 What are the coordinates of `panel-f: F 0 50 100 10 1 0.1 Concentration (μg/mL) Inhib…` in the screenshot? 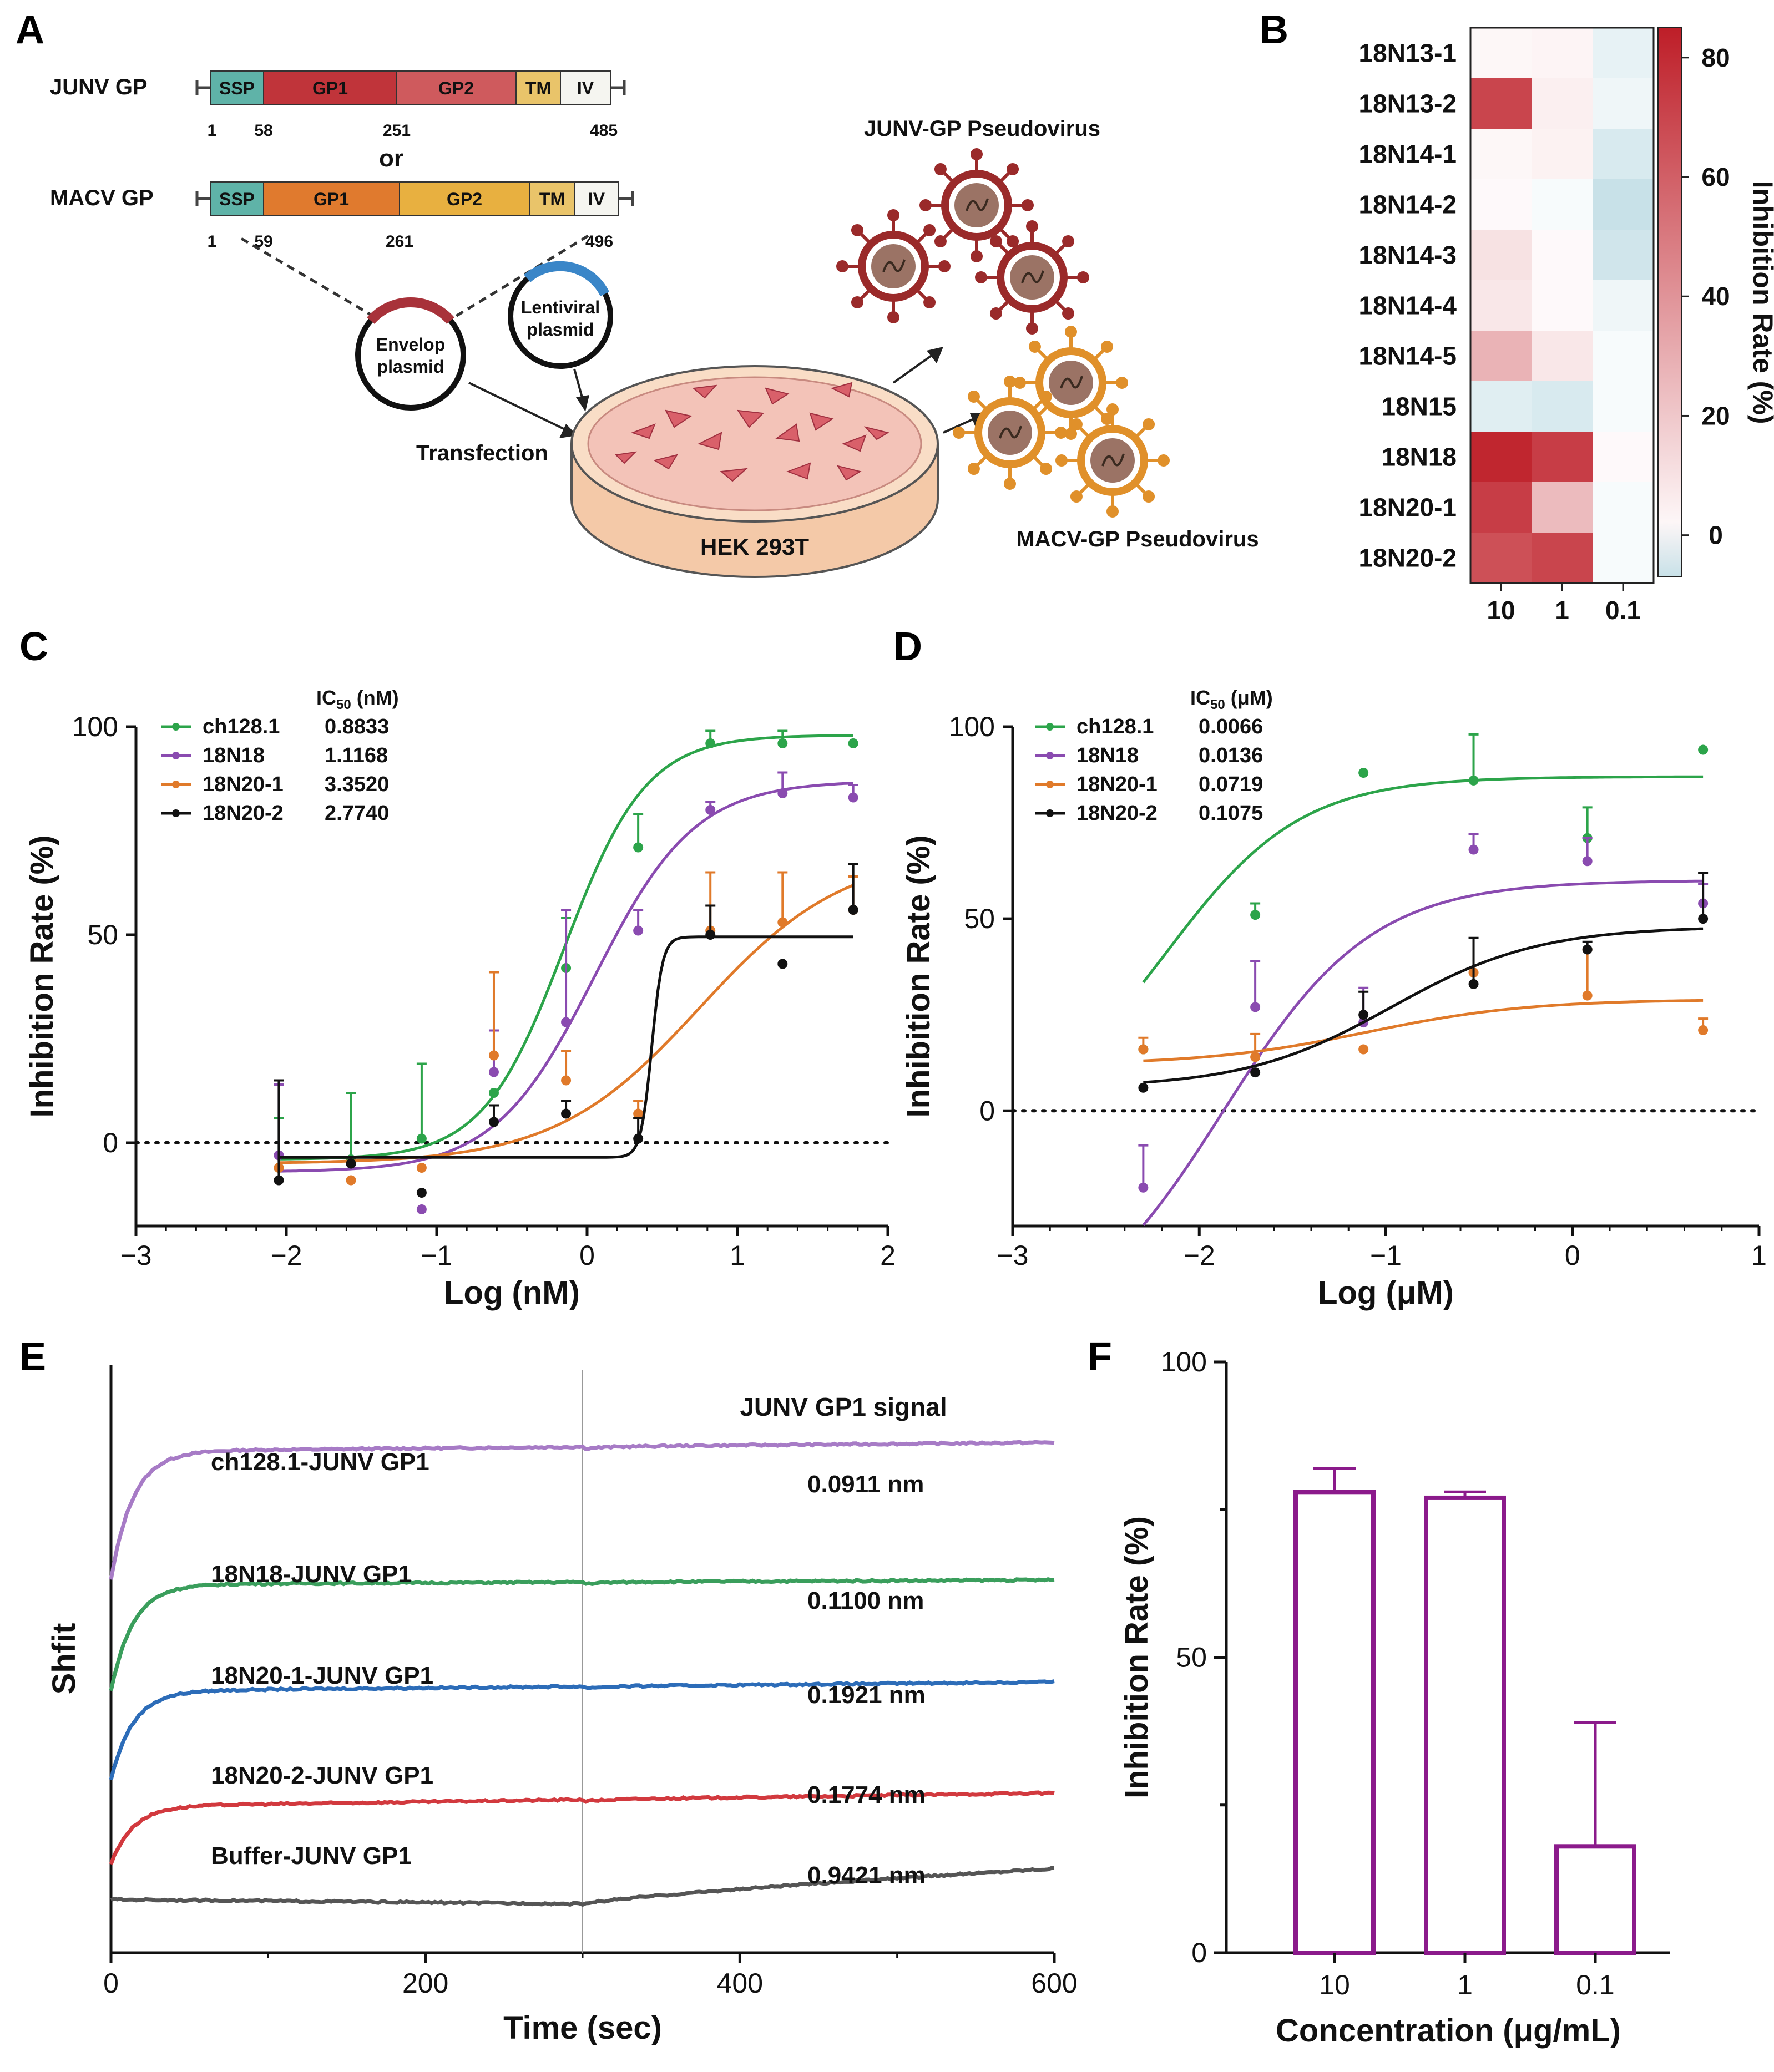 It's located at (1379, 1692).